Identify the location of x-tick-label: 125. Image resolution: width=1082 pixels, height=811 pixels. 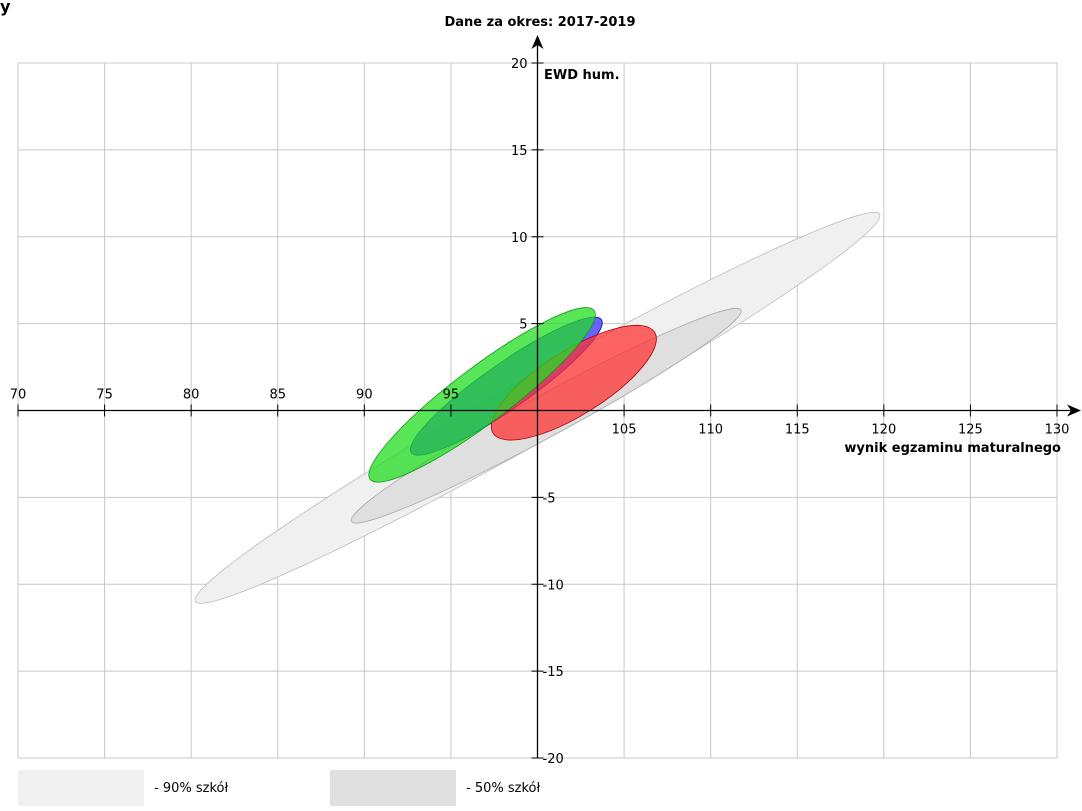
(970, 430).